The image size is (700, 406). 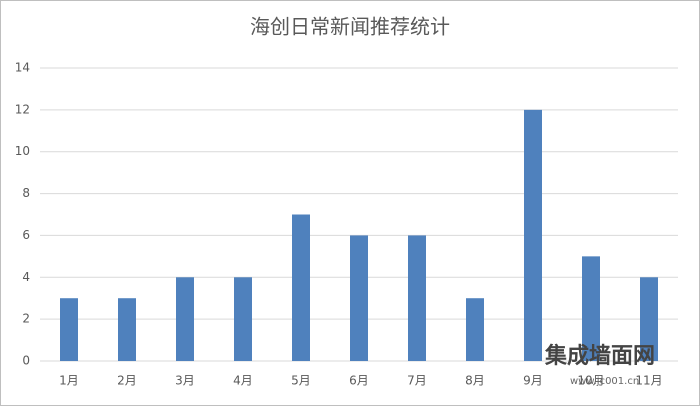 I want to click on y-tick-label: 4, so click(x=26, y=277).